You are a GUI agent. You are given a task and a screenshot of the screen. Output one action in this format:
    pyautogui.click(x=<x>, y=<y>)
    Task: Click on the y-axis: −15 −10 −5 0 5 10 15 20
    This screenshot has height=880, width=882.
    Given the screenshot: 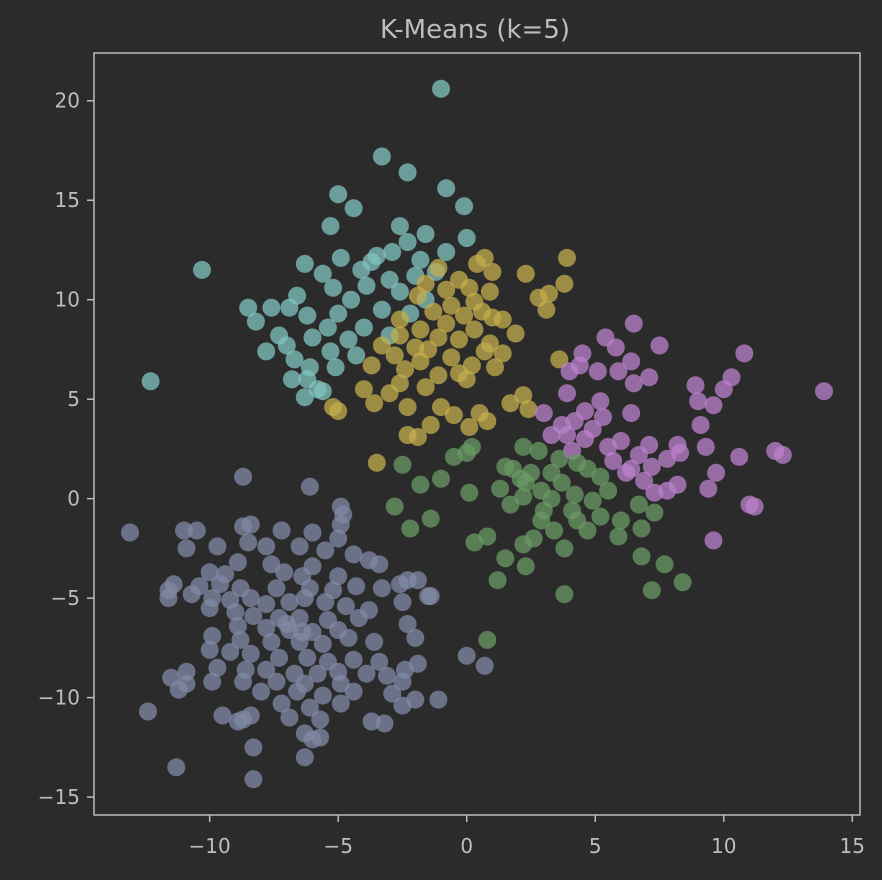 What is the action you would take?
    pyautogui.click(x=66, y=449)
    